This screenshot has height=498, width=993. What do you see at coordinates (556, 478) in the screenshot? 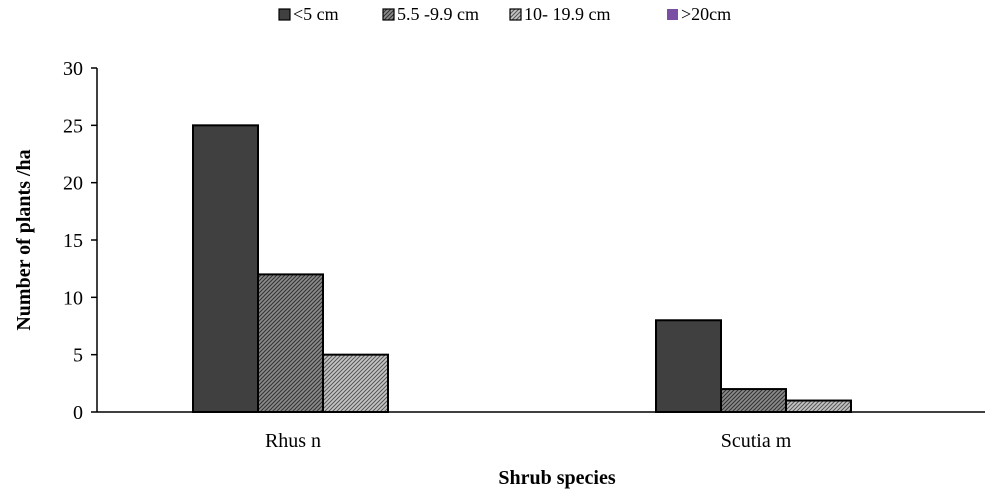
I see `x-axis-title: Shrub species` at bounding box center [556, 478].